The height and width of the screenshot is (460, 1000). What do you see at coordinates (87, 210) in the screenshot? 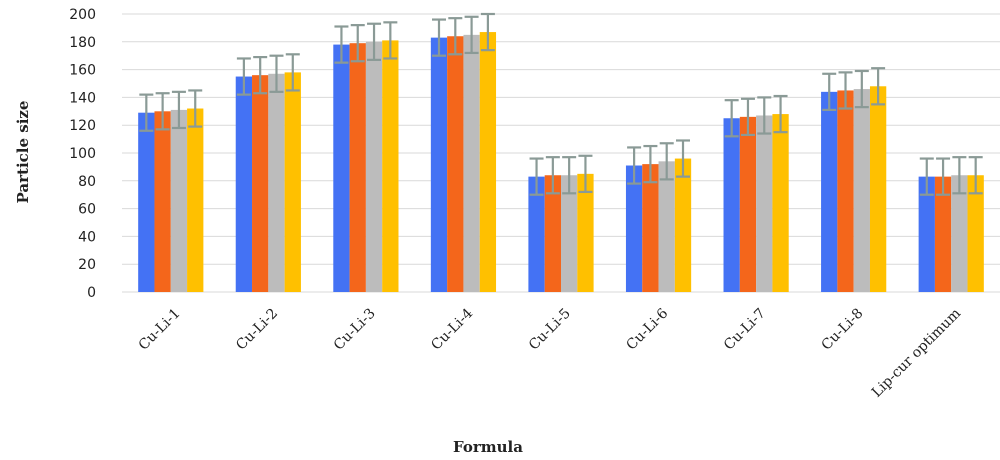
I see `y-tick-label: 60` at bounding box center [87, 210].